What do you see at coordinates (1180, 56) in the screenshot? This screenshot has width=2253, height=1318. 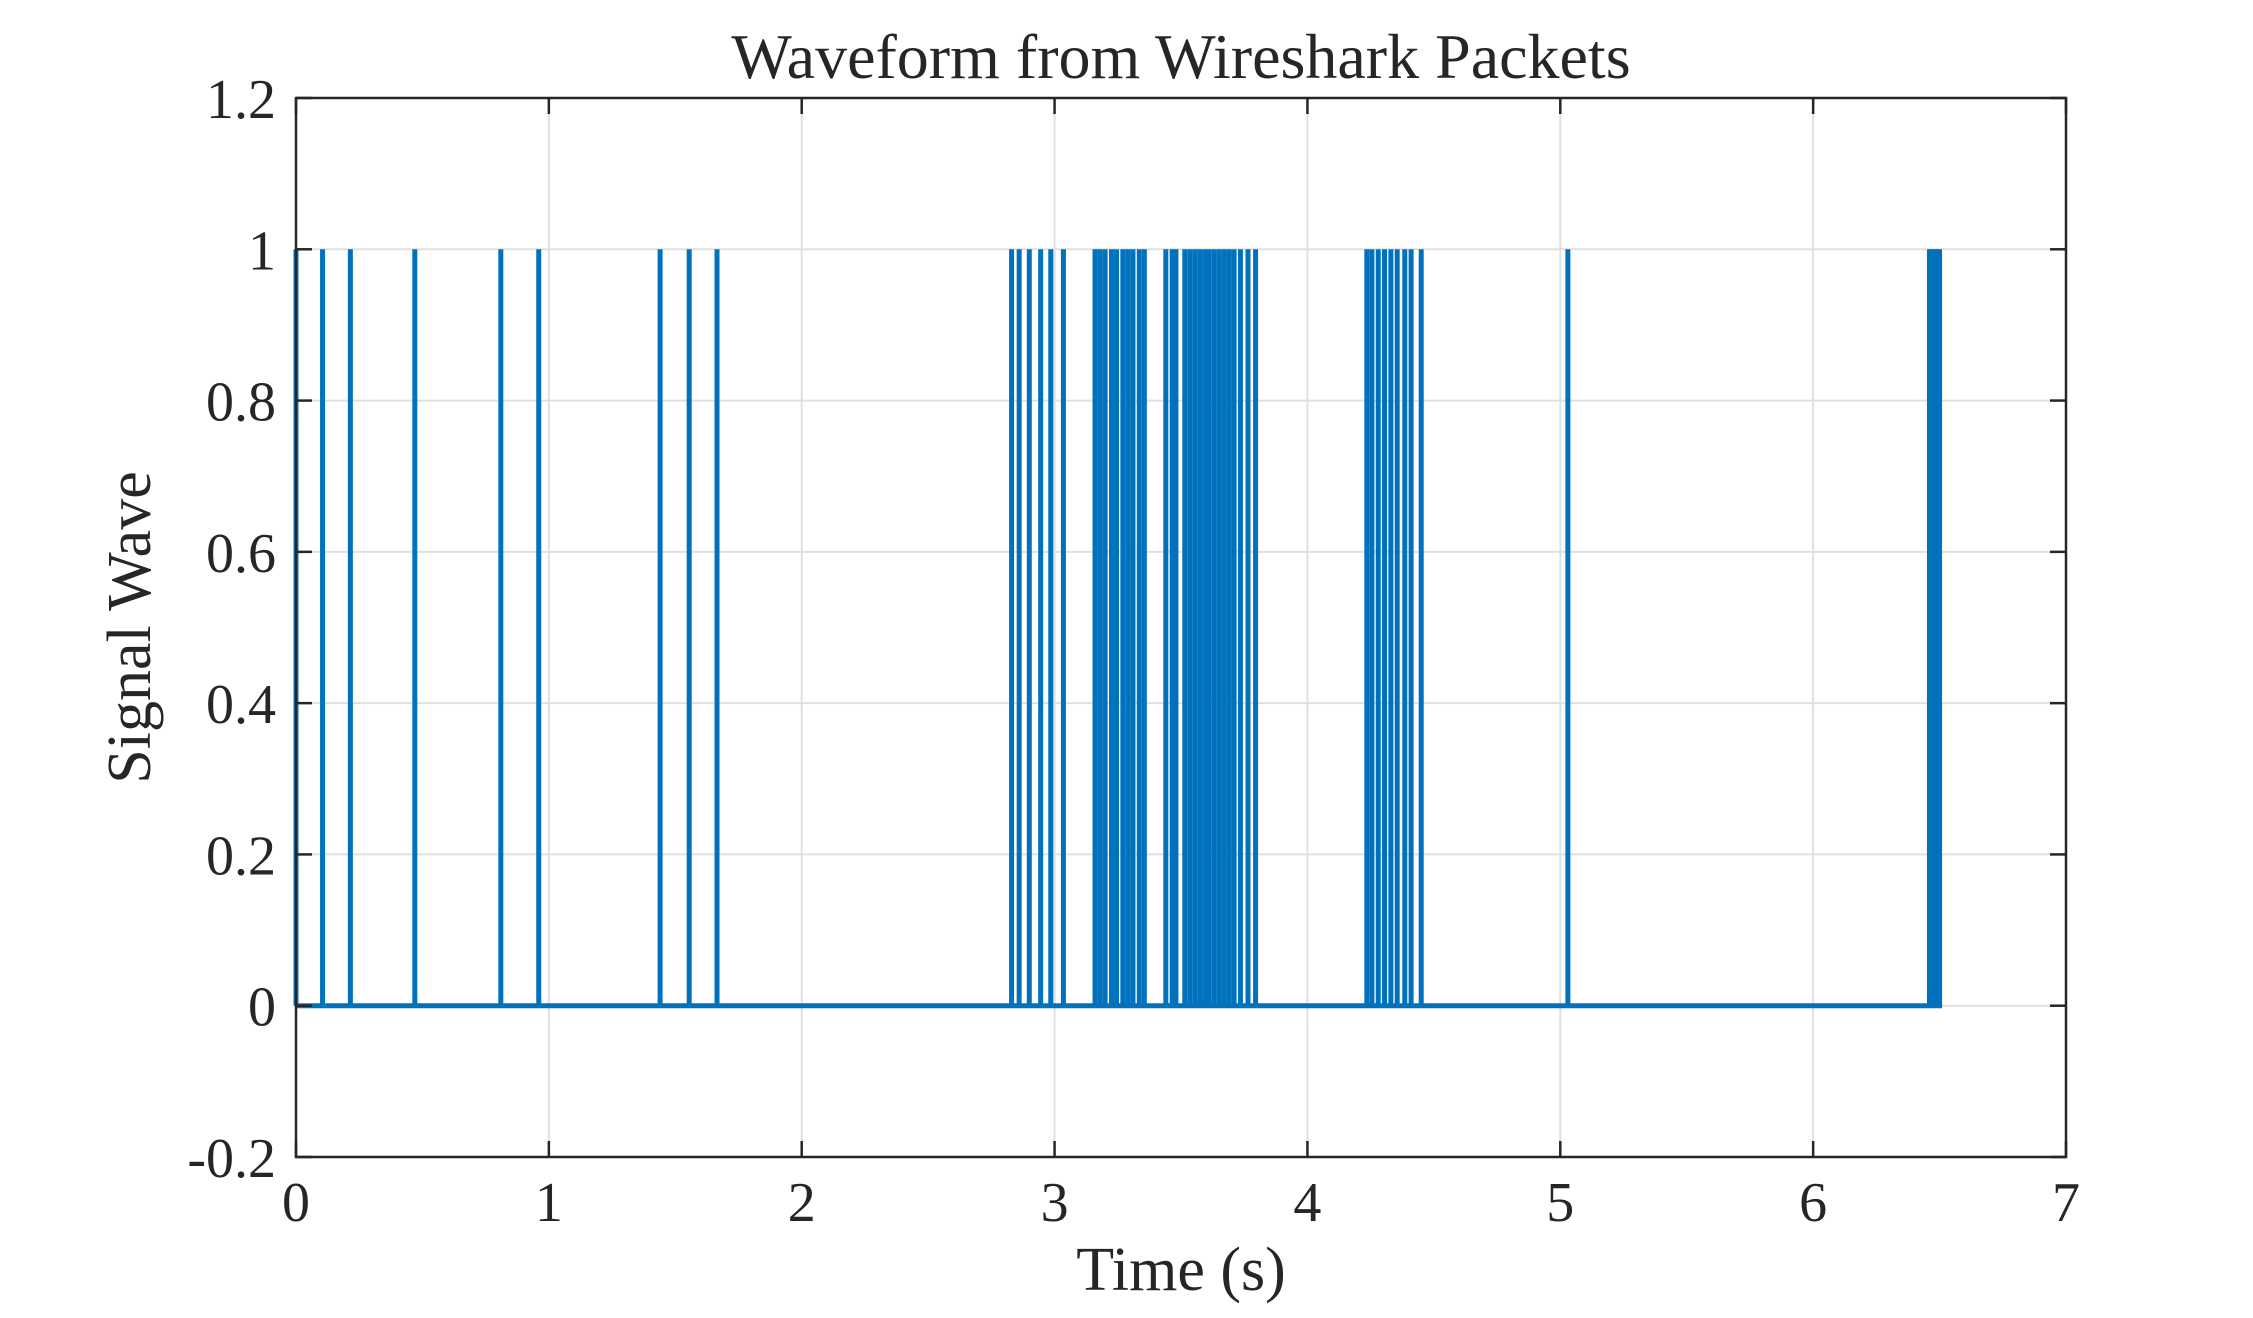 I see `chart-title: Waveform from Wireshark Packets` at bounding box center [1180, 56].